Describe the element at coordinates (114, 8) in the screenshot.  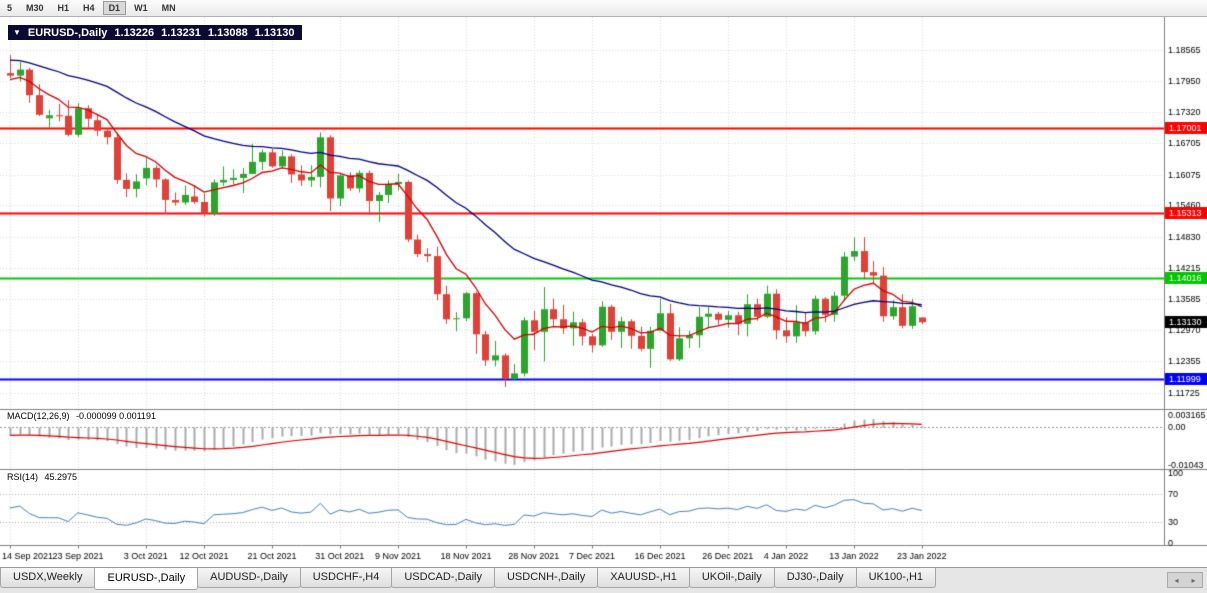
I see `timeframe-button-d1: D1` at that location.